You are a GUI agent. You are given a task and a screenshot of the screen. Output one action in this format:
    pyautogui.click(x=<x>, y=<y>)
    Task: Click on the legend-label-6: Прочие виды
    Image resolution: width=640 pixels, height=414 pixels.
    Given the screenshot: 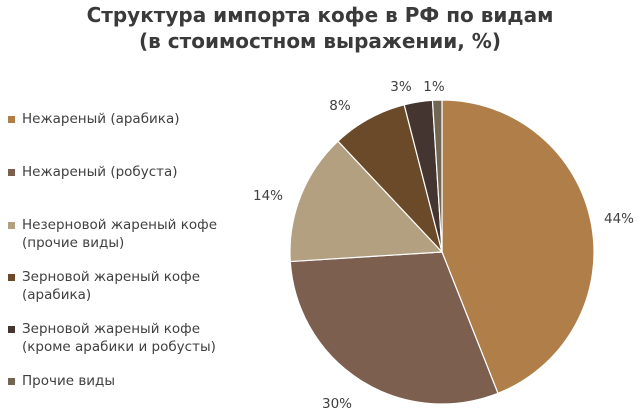 What is the action you would take?
    pyautogui.click(x=69, y=381)
    